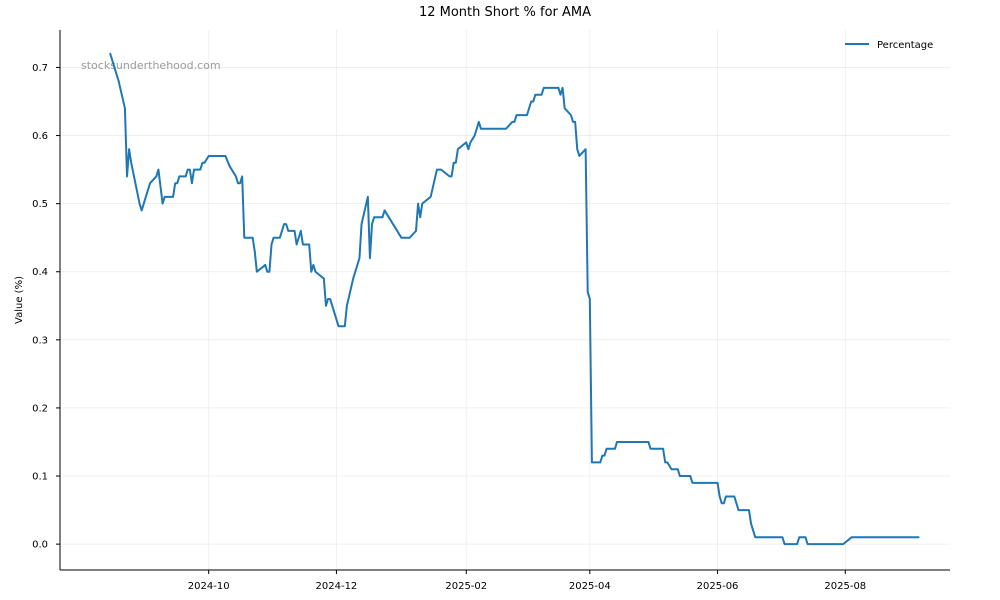 The image size is (1000, 600). Describe the element at coordinates (505, 12) in the screenshot. I see `chart-title: 12 Month Short % for AMA` at that location.